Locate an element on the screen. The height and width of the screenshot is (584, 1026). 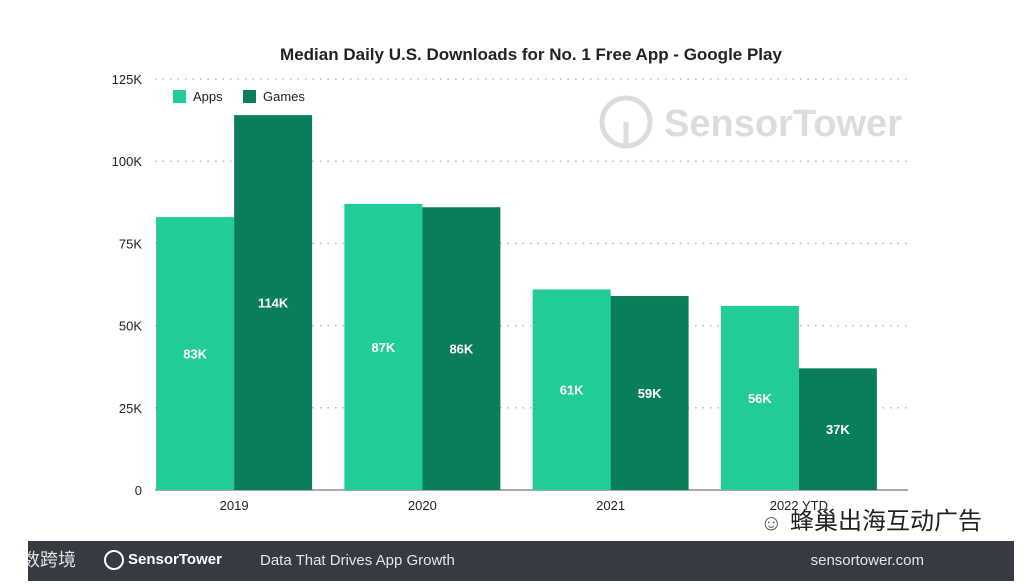
y-tick-label: 50K is located at coordinates (130, 326).